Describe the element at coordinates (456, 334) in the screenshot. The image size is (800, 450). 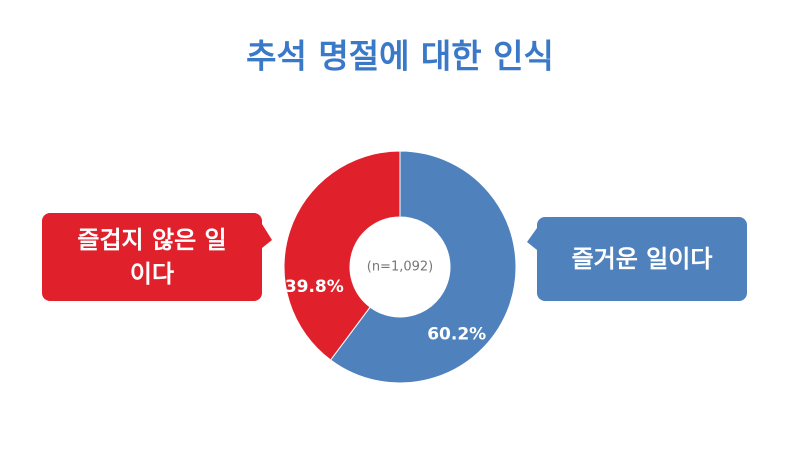
I see `value-label: 60.2%` at that location.